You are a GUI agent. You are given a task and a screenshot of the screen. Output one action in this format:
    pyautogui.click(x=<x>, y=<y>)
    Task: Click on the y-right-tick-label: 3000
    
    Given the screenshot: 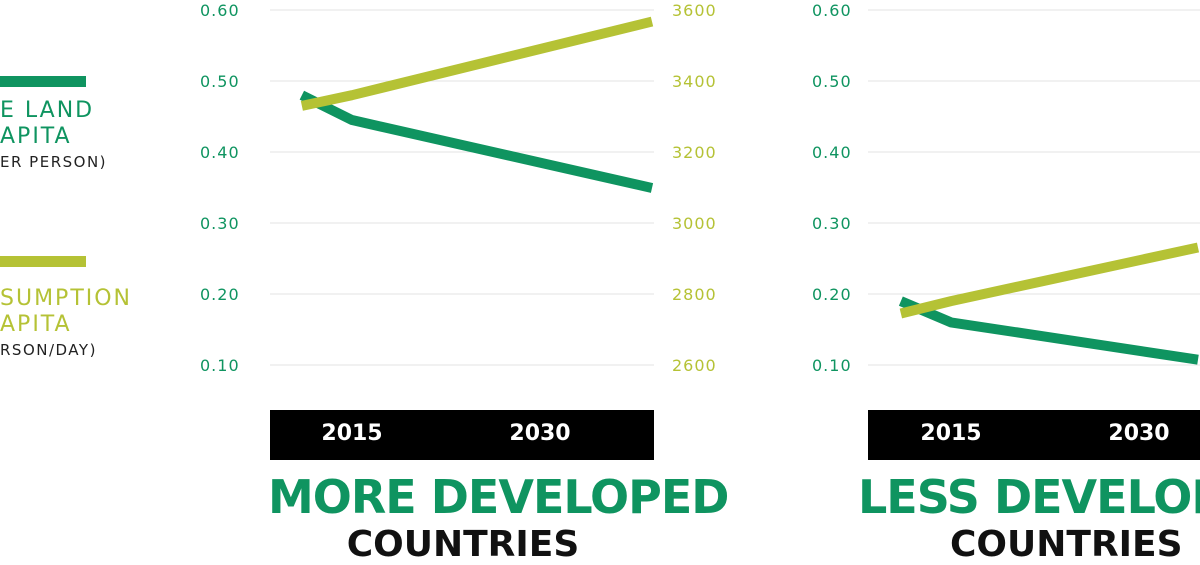 What is the action you would take?
    pyautogui.click(x=694, y=223)
    